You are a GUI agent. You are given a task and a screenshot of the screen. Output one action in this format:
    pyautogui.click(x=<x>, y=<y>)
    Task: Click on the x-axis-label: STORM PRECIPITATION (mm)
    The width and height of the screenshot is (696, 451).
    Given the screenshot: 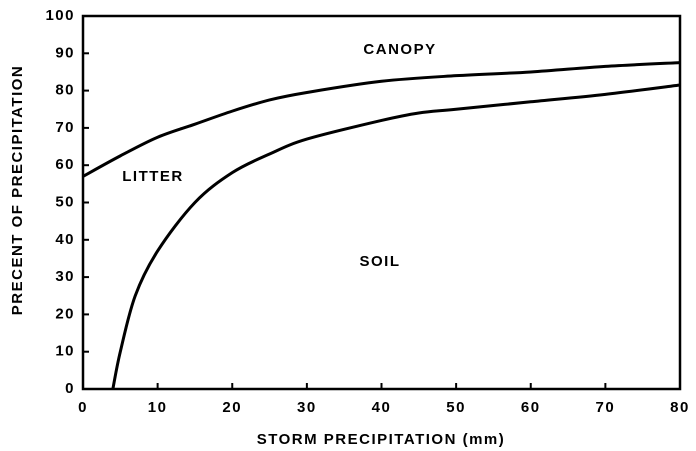 What is the action you would take?
    pyautogui.click(x=381, y=439)
    